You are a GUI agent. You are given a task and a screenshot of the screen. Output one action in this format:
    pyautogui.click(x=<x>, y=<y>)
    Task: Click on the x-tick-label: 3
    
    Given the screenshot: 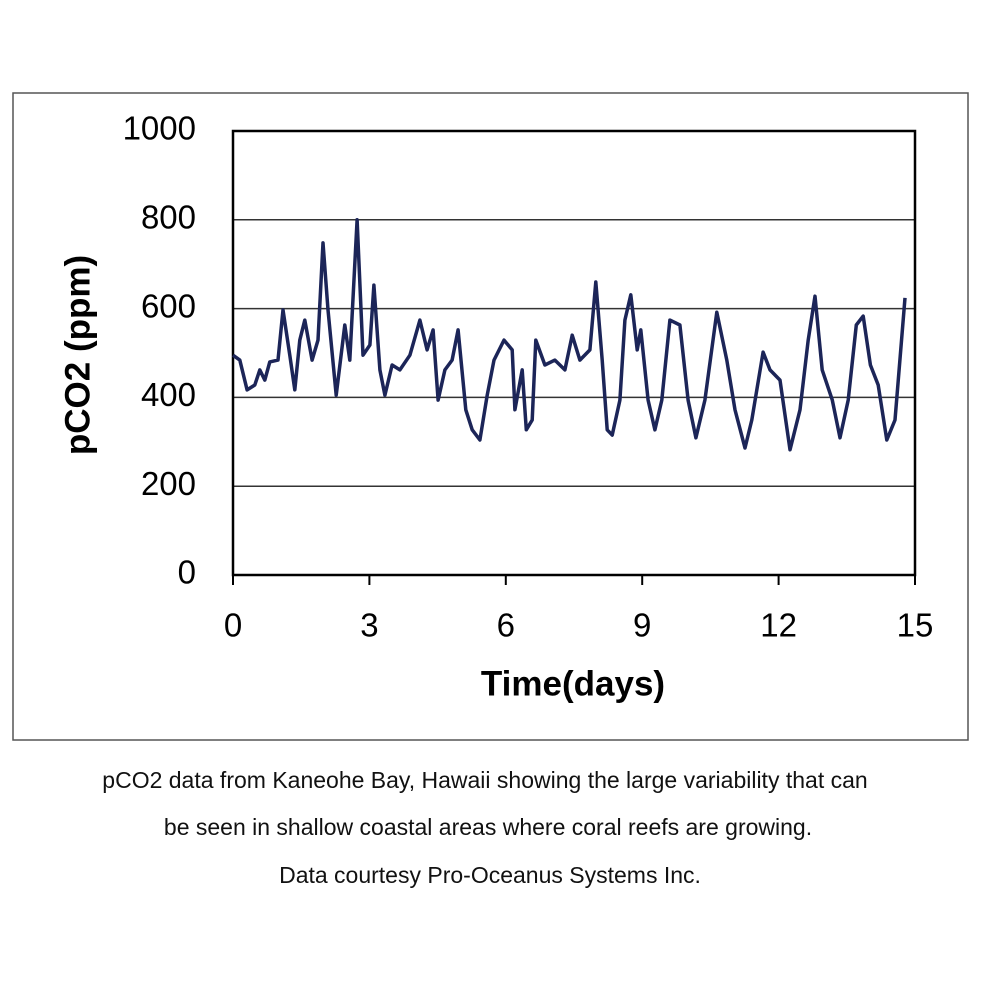 What is the action you would take?
    pyautogui.click(x=369, y=625)
    